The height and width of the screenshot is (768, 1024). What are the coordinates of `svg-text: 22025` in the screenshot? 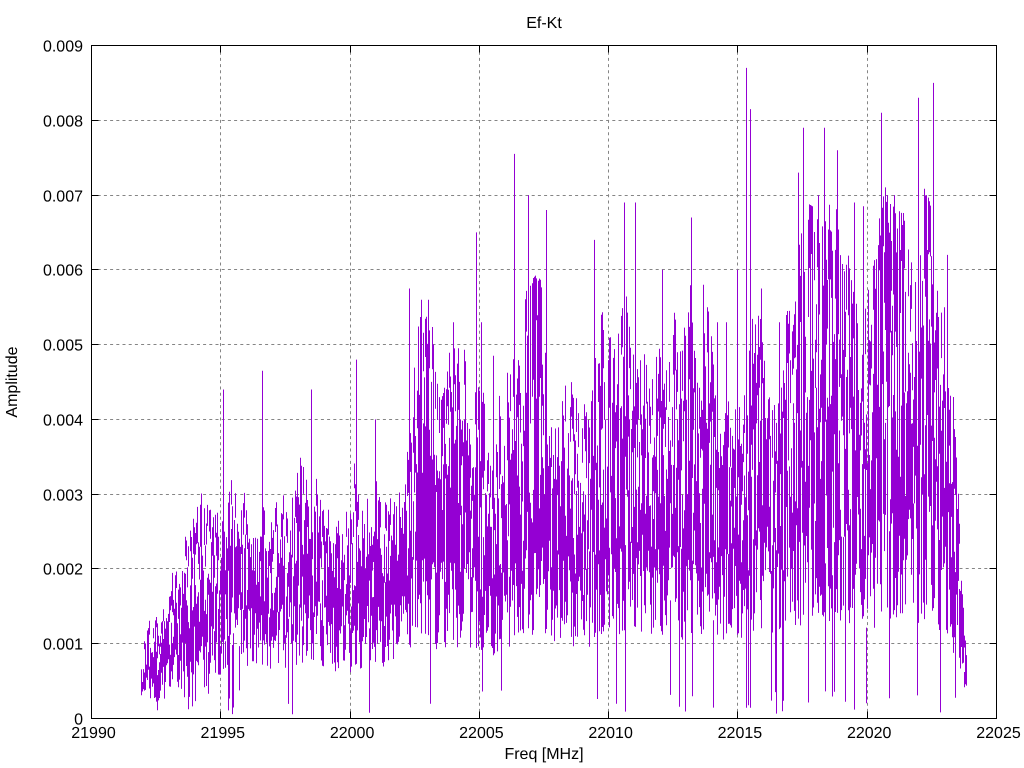 It's located at (998, 733).